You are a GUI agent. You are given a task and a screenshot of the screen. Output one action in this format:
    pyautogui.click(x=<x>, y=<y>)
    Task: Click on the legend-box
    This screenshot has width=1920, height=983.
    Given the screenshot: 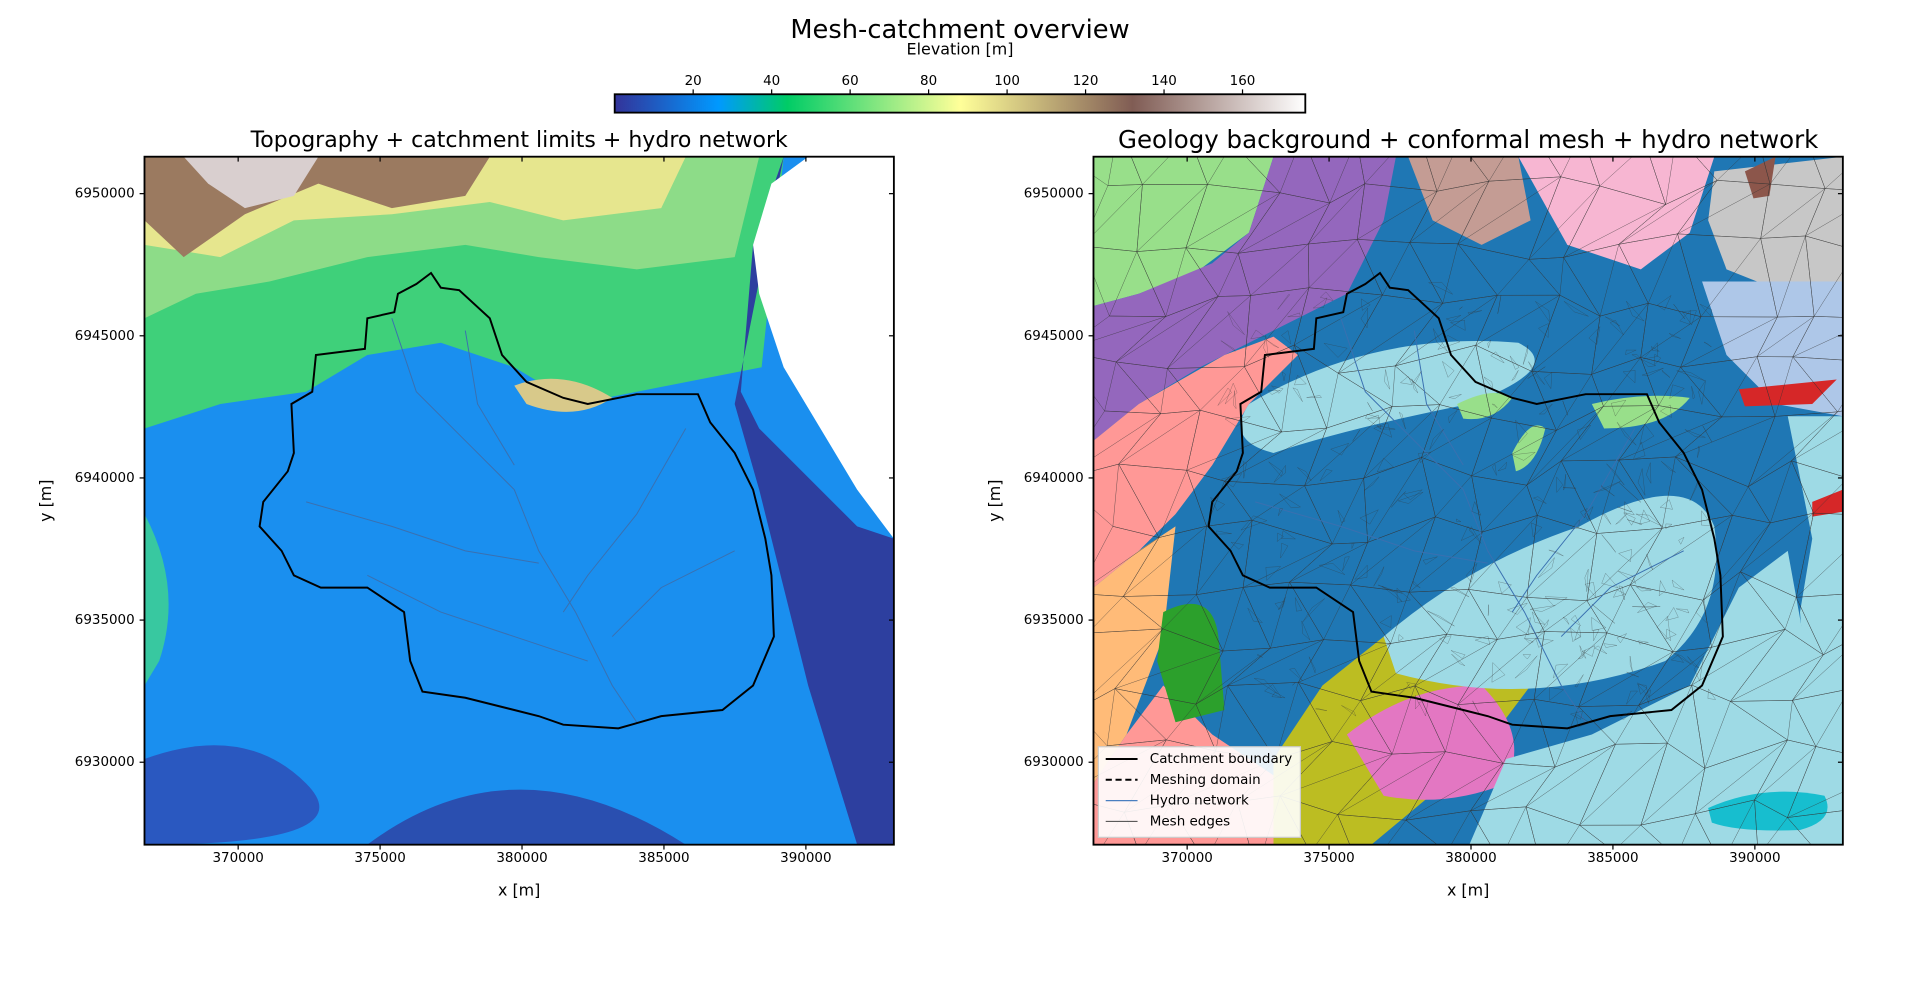 What is the action you would take?
    pyautogui.click(x=1199, y=792)
    